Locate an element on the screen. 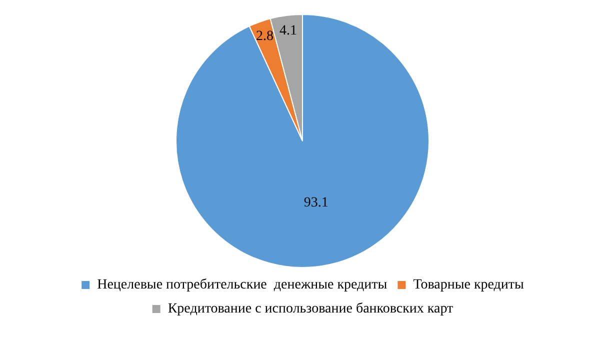 This screenshot has width=605, height=340. legend-label: Нецелевые потребительские денежные кредиты is located at coordinates (242, 285).